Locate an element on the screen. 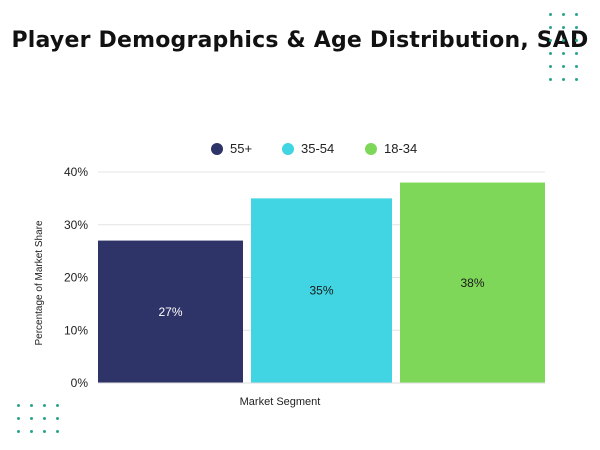 This screenshot has height=450, width=600. legend-label: 18-34 is located at coordinates (400, 148).